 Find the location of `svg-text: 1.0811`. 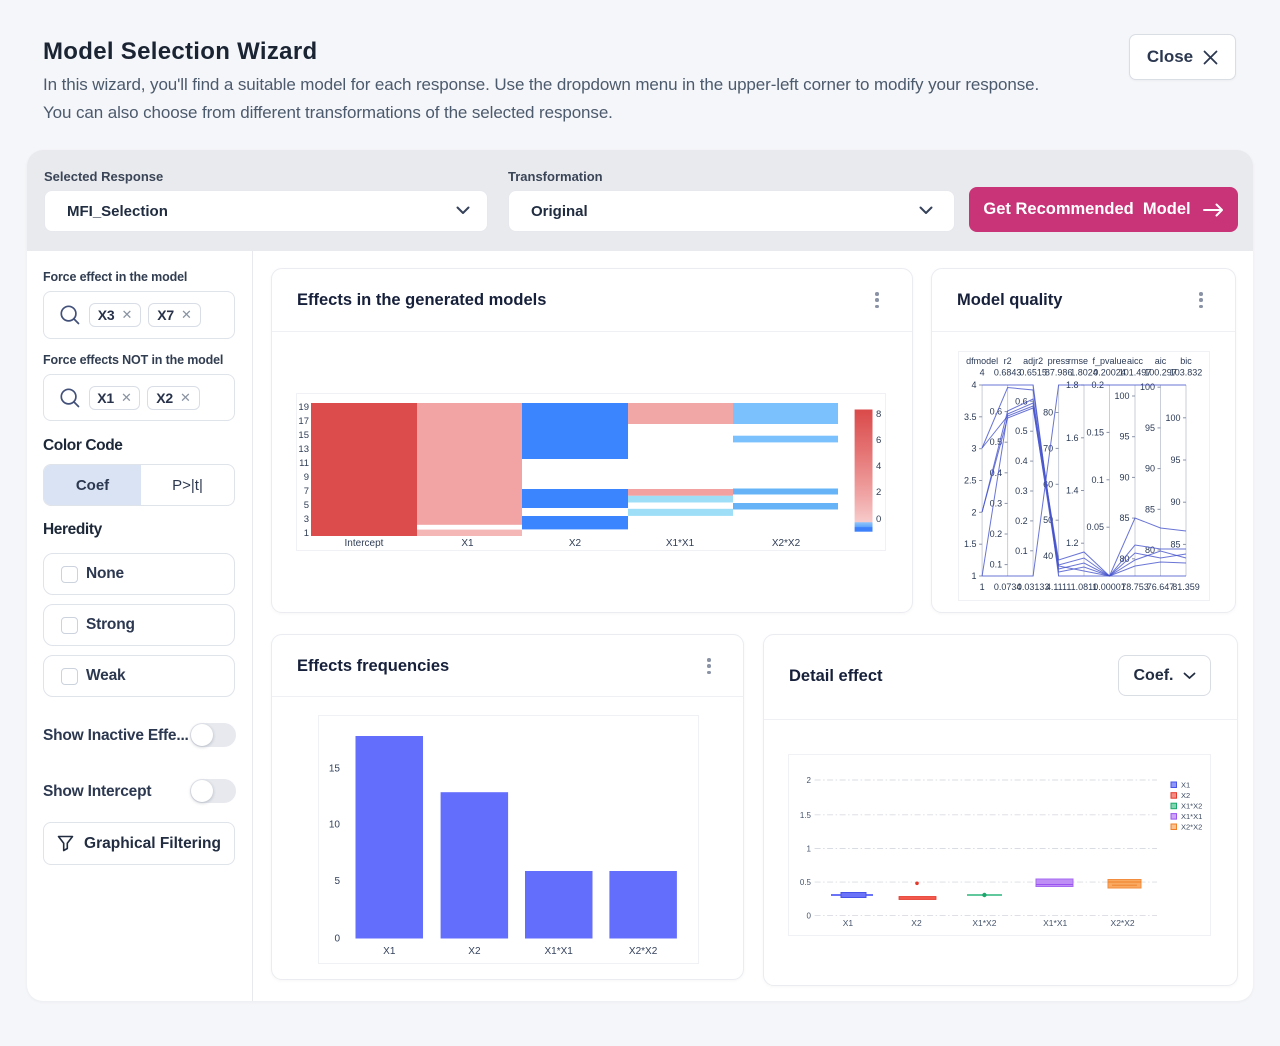

svg-text: 1.0811 is located at coordinates (1084, 587).